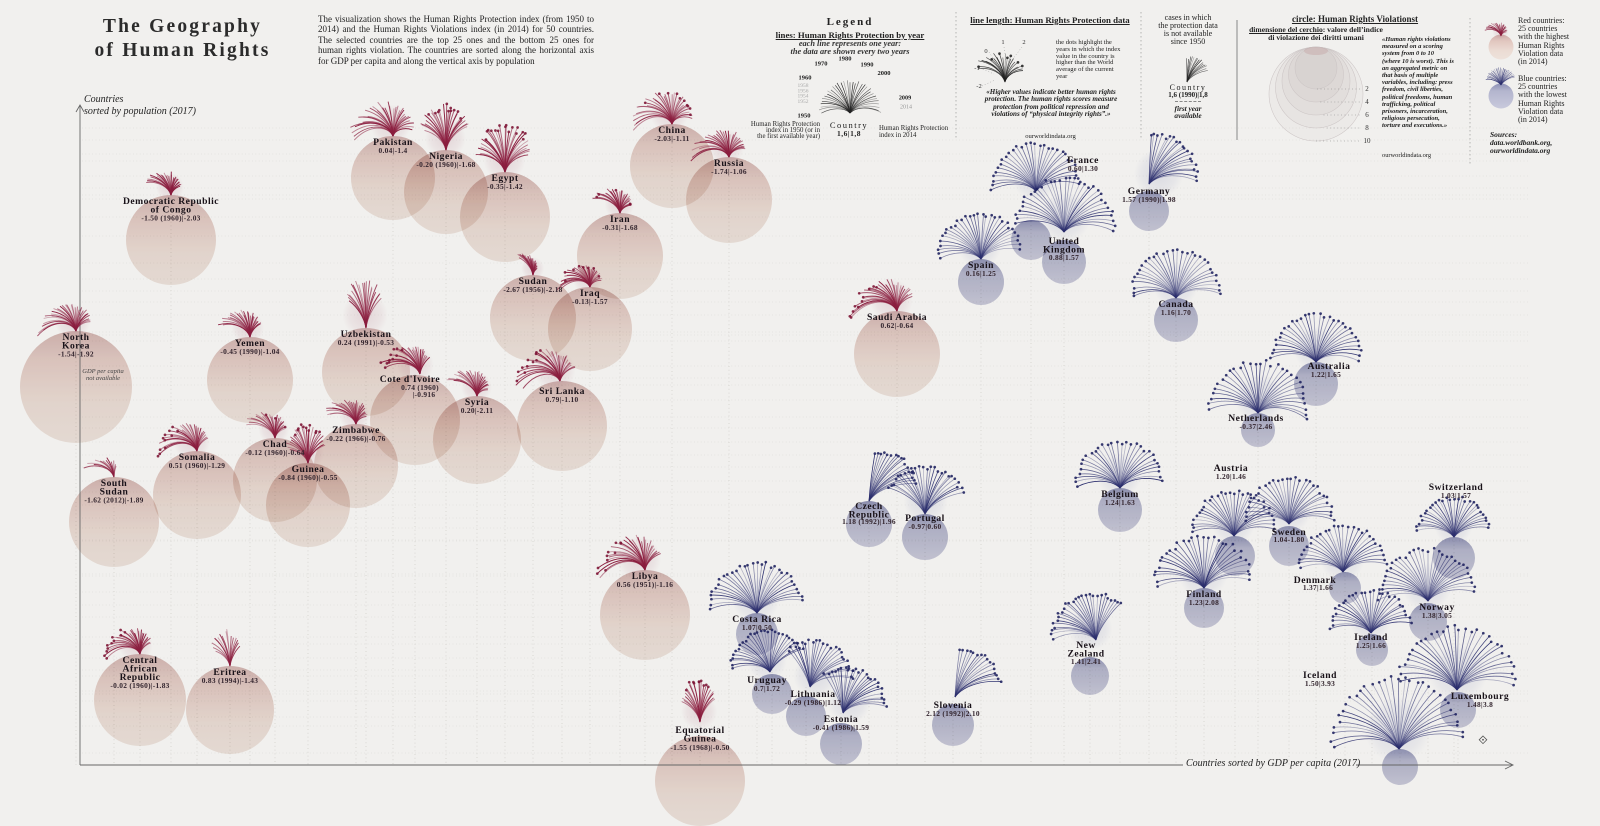  What do you see at coordinates (804, 116) in the screenshot?
I see `svg-text: 1950` at bounding box center [804, 116].